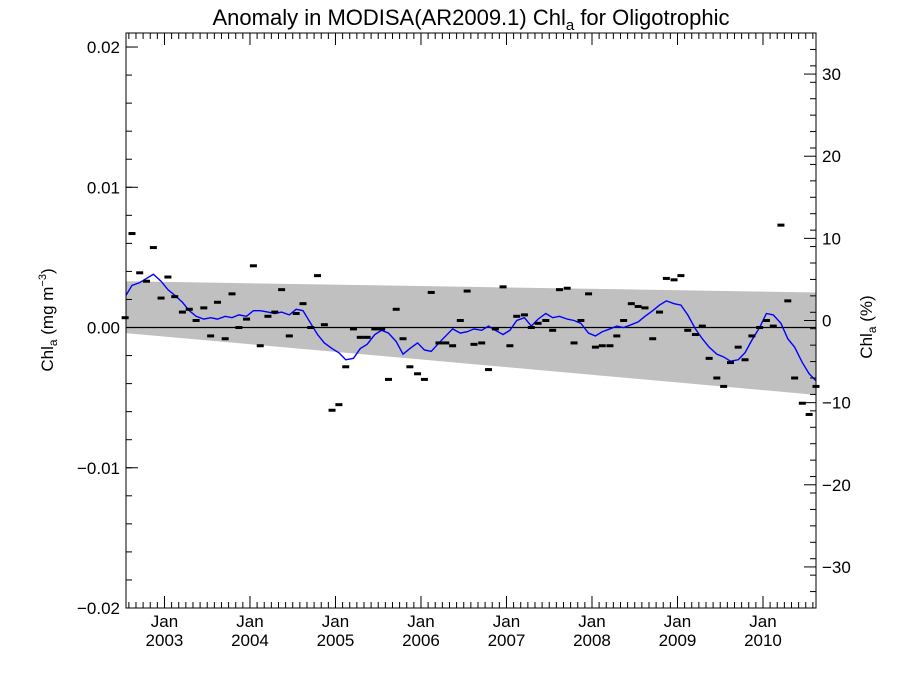 This screenshot has width=900, height=675. What do you see at coordinates (827, 320) in the screenshot?
I see `right-axis: 30 20 10 0 −10 −20 −30` at bounding box center [827, 320].